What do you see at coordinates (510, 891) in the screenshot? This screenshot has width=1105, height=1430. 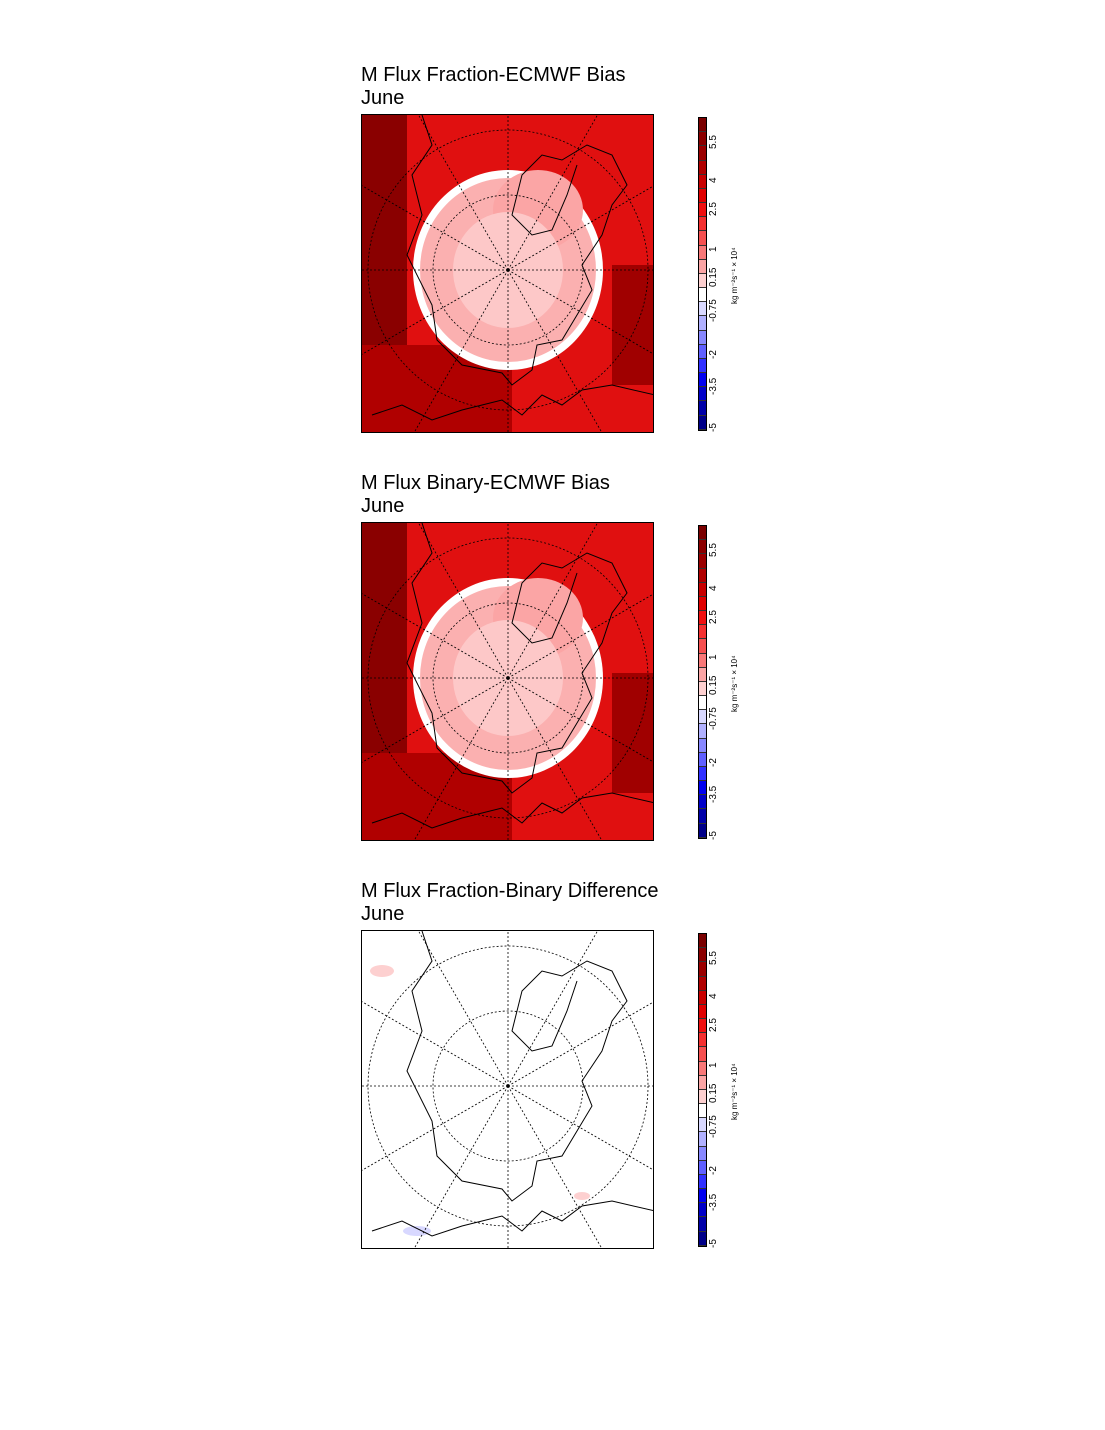 I see `panel-title: M Flux Fraction-Binary Difference` at bounding box center [510, 891].